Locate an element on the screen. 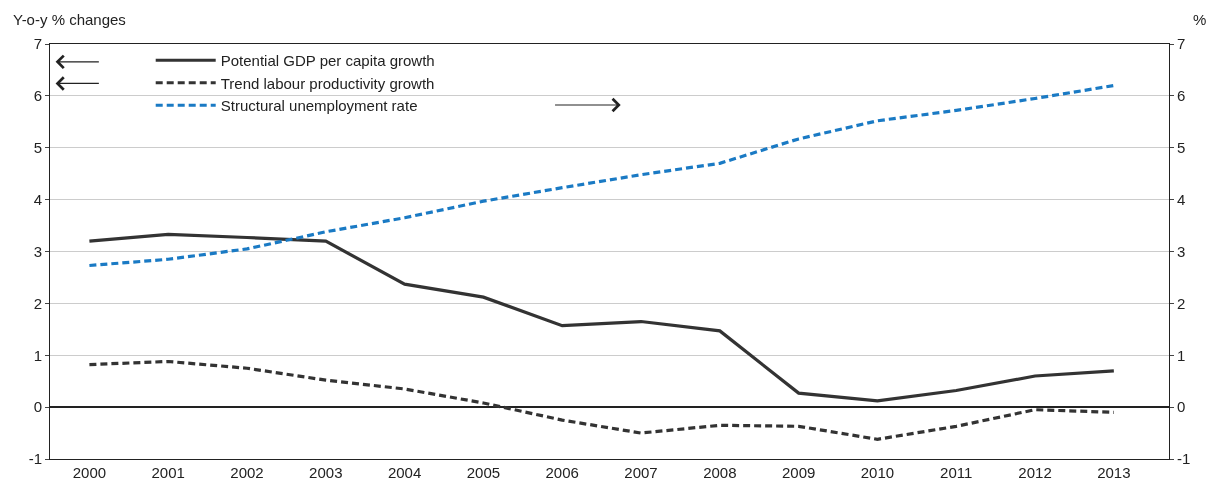 Image resolution: width=1219 pixels, height=493 pixels. x-tick-label: 2008 is located at coordinates (720, 472).